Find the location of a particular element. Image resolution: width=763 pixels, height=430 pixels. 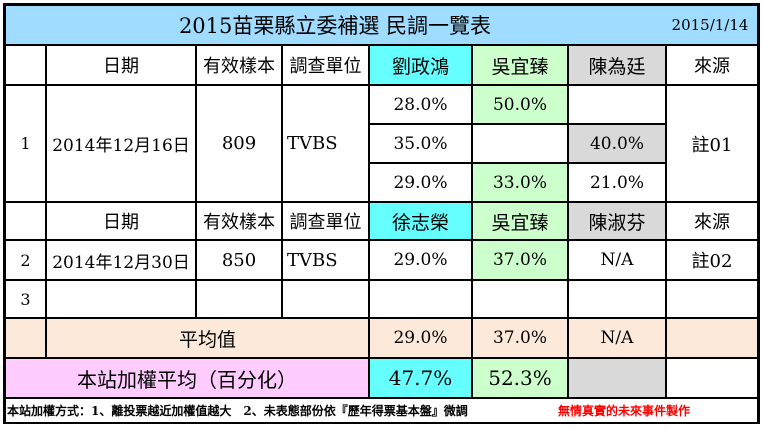

org-header: 調查單位 is located at coordinates (325, 65).